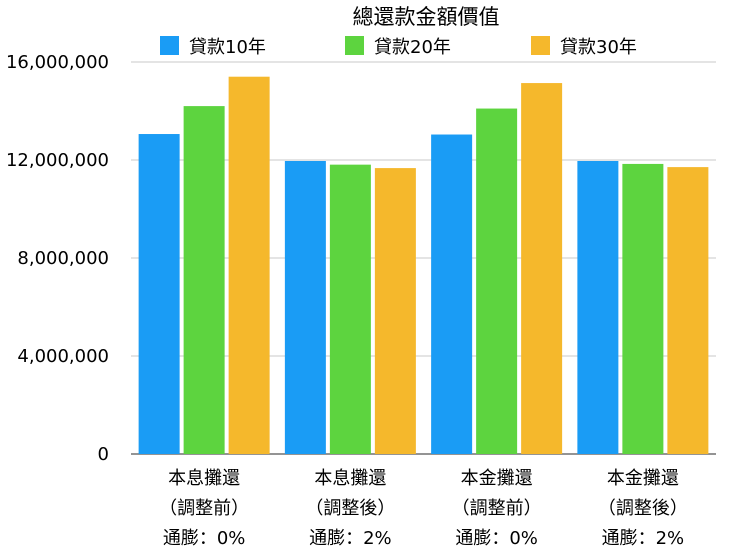 This screenshot has width=740, height=553. I want to click on chart-title: 總還款金額價值, so click(426, 17).